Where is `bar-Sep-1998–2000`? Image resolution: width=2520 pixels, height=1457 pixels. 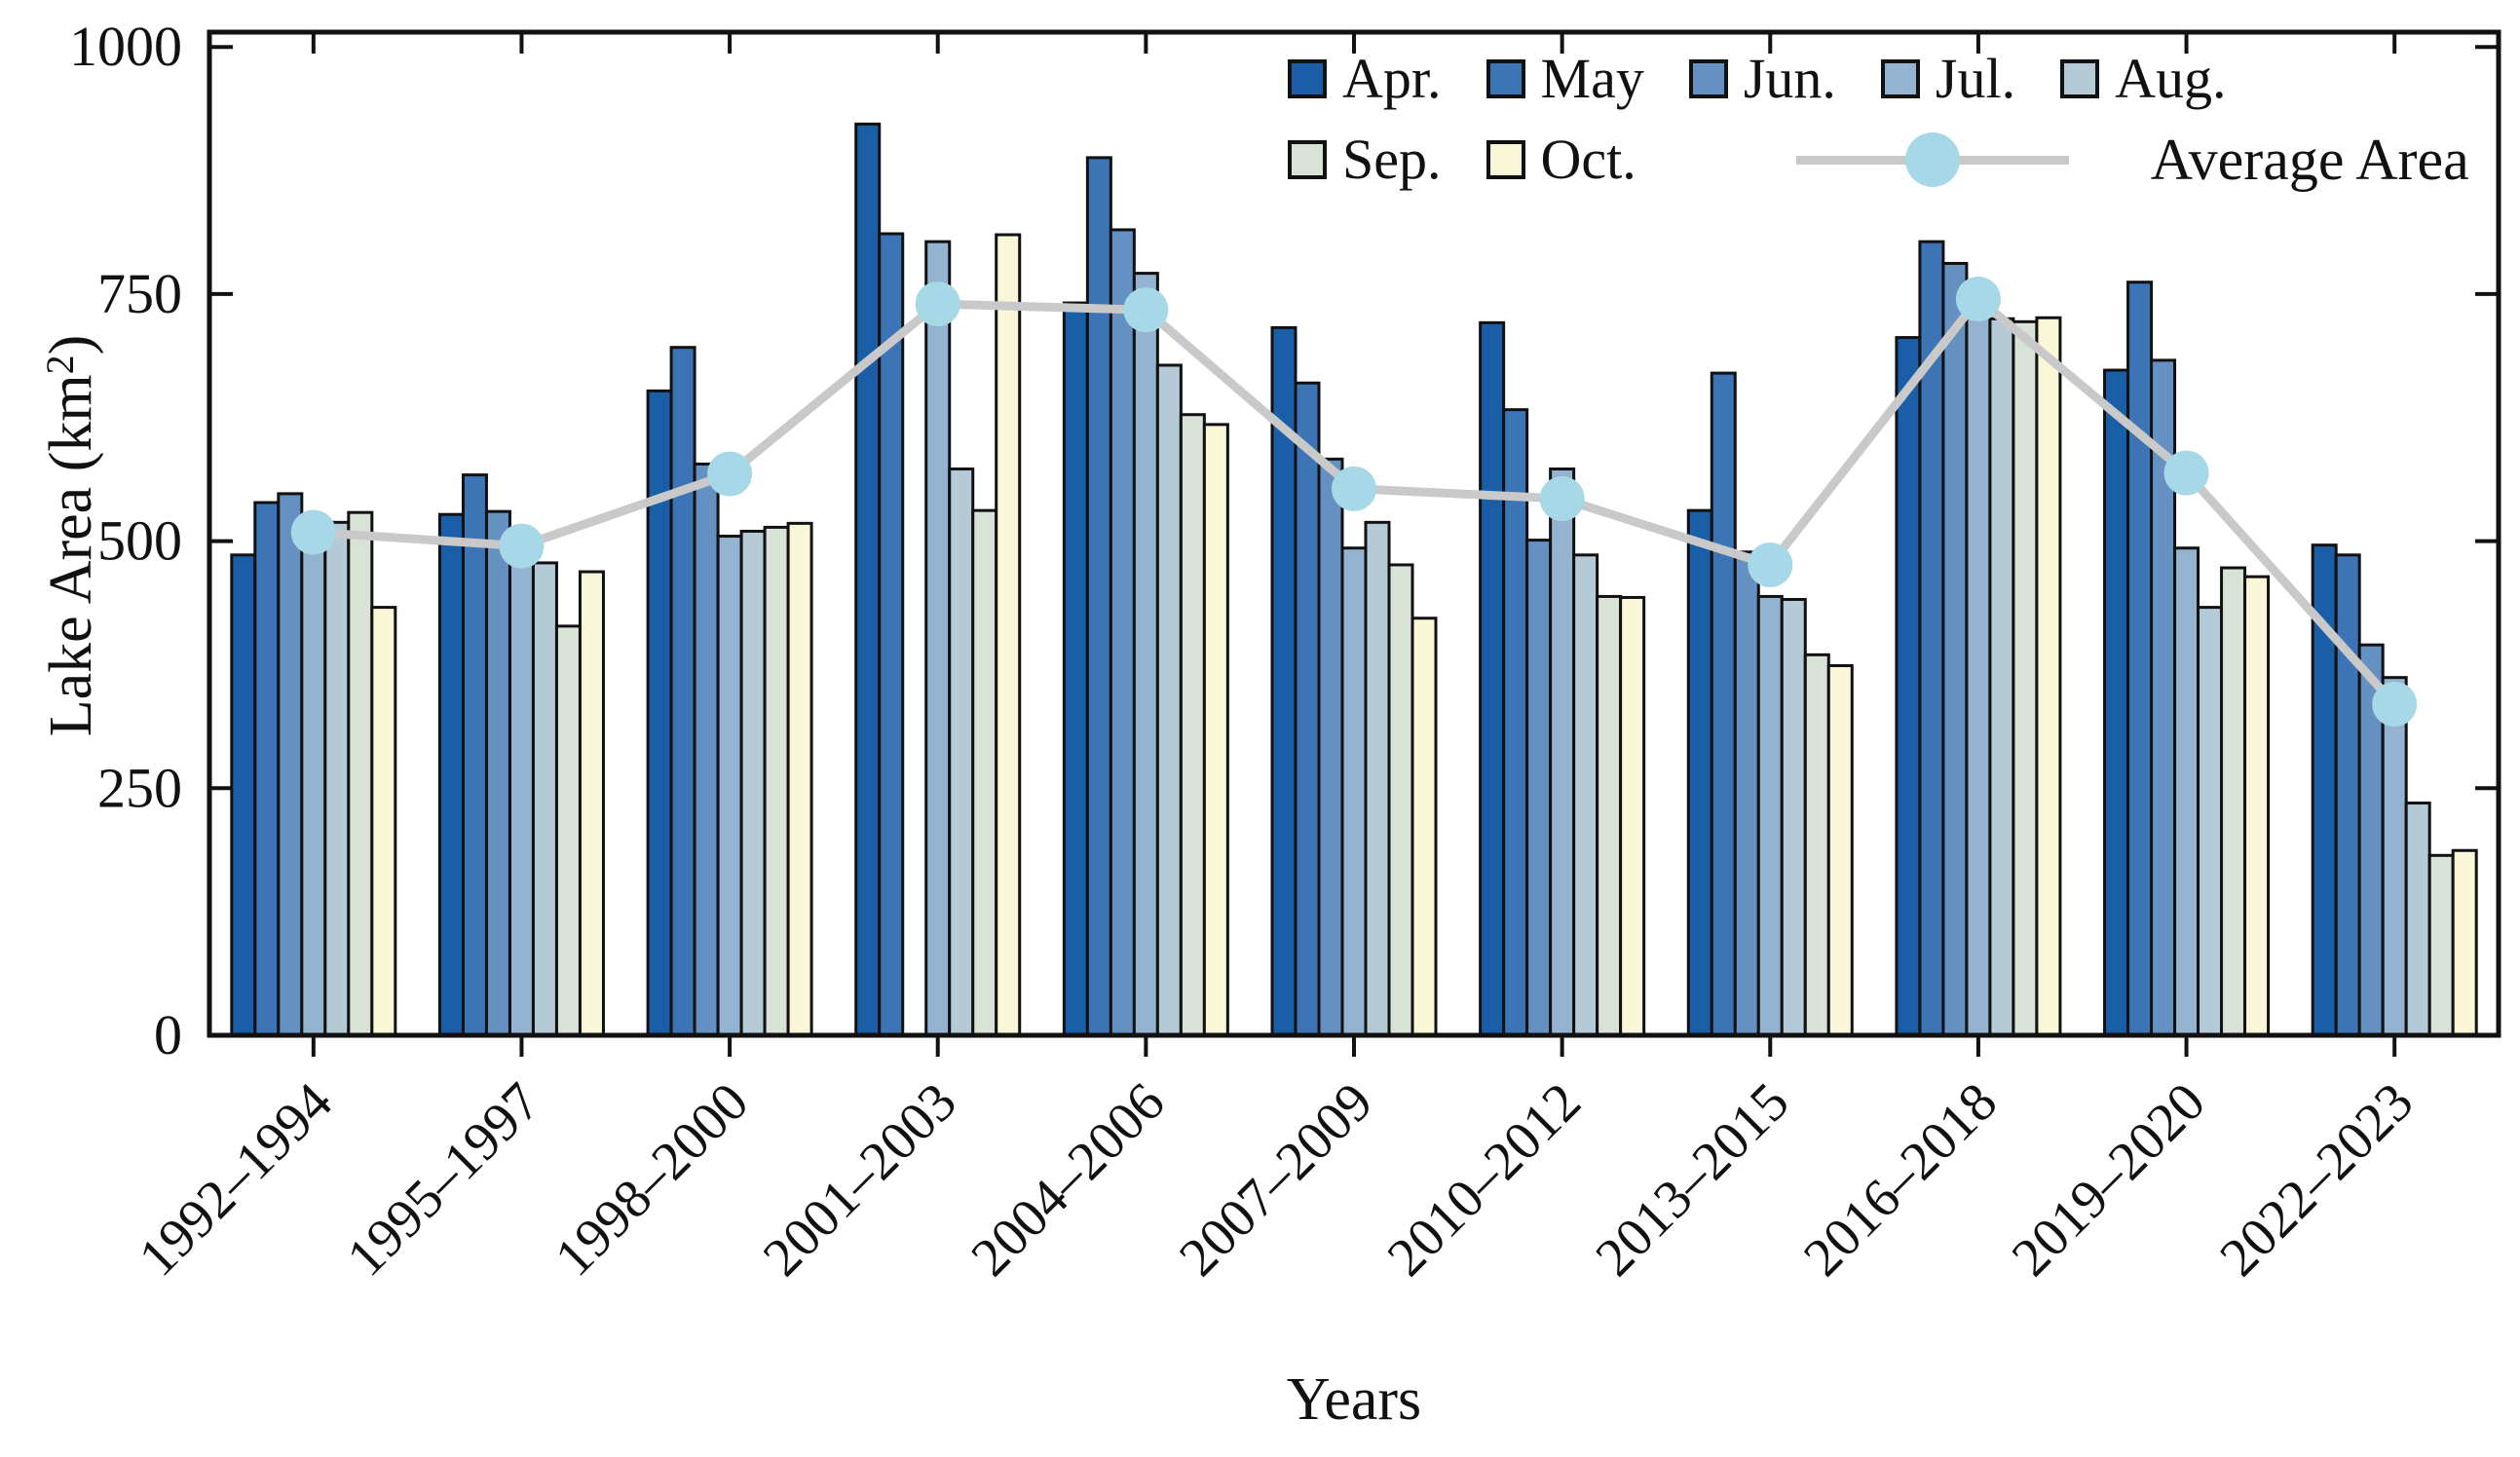
bar-Sep-1998–2000 is located at coordinates (776, 781).